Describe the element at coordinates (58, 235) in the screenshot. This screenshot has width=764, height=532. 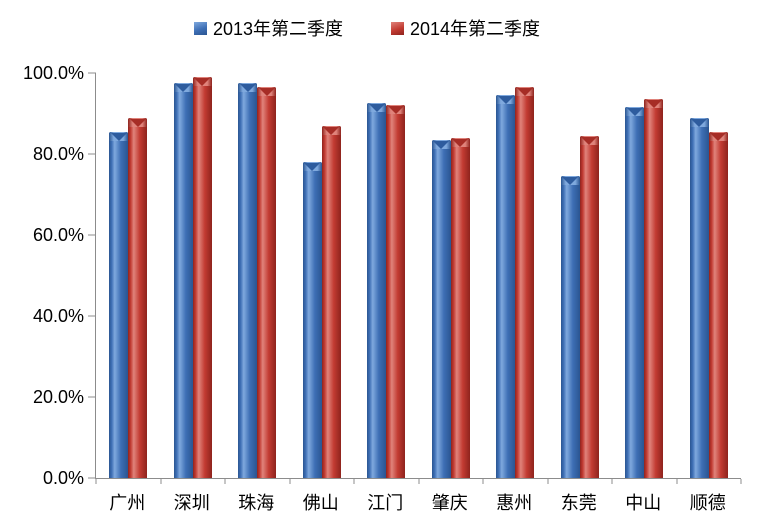
I see `y-axis-label: 60.0%` at that location.